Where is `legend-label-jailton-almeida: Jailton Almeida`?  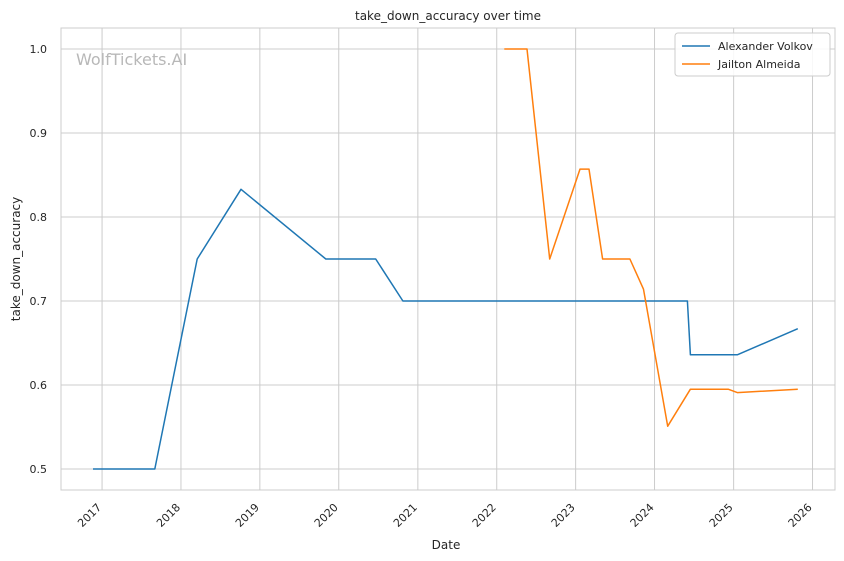 legend-label-jailton-almeida: Jailton Almeida is located at coordinates (758, 64).